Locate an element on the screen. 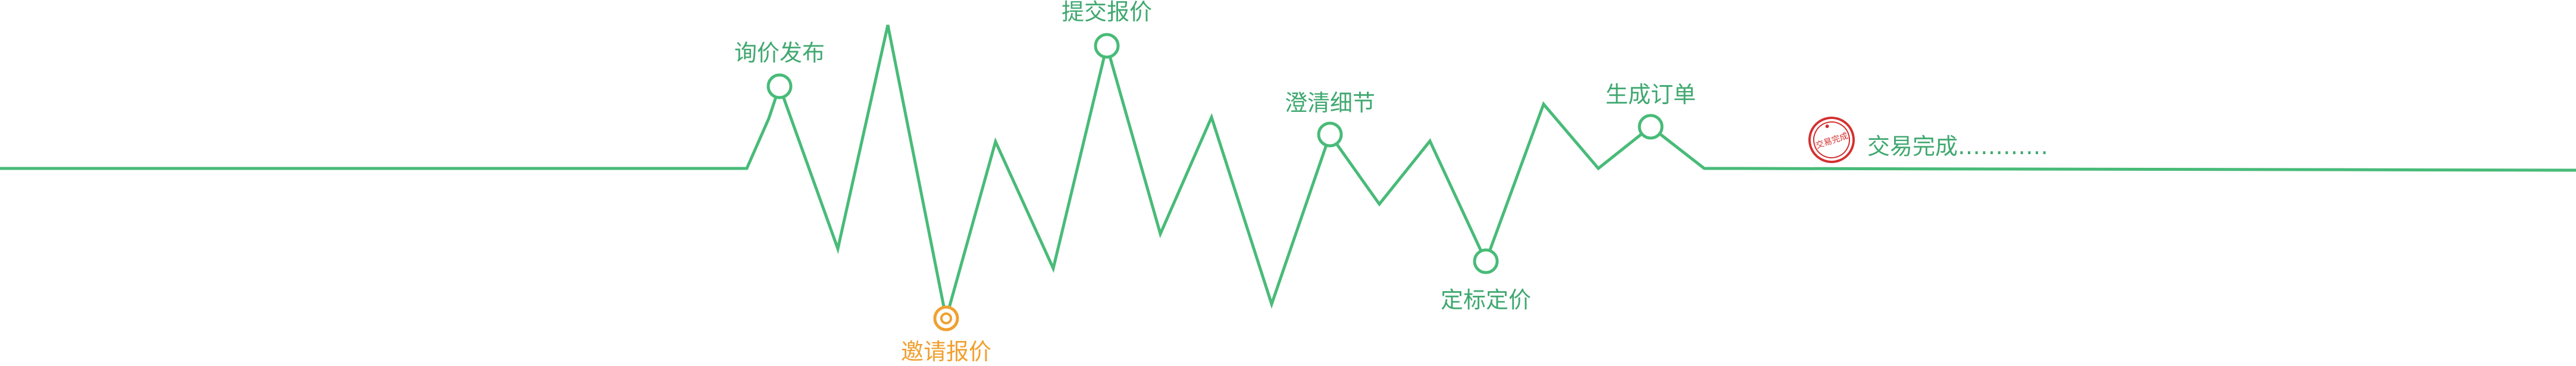  stage-node-clarify-details is located at coordinates (1330, 134).